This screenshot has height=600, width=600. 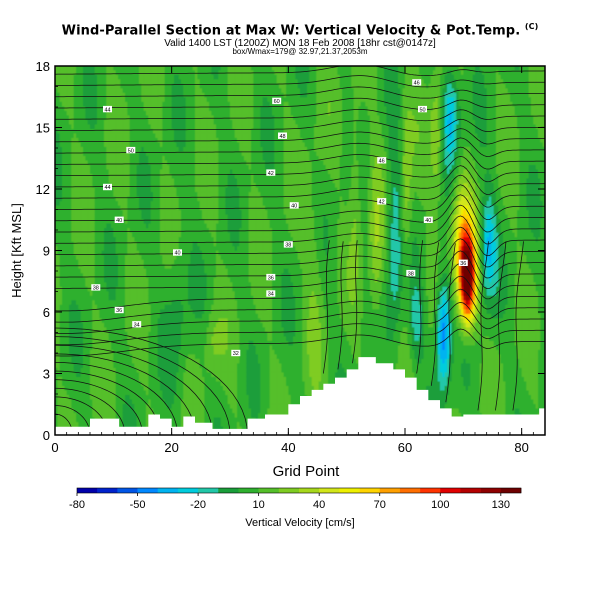 I want to click on terrain-fill, so click(x=300, y=396).